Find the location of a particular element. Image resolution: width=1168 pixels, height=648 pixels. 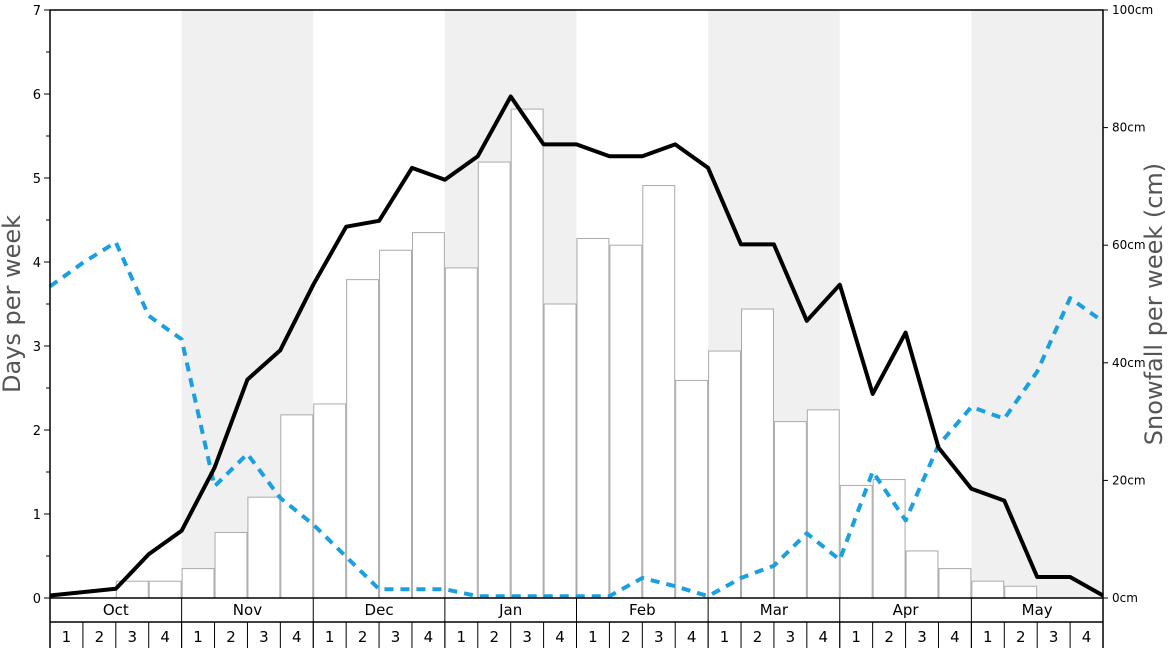

right-tick-label: 80cm is located at coordinates (1129, 128).